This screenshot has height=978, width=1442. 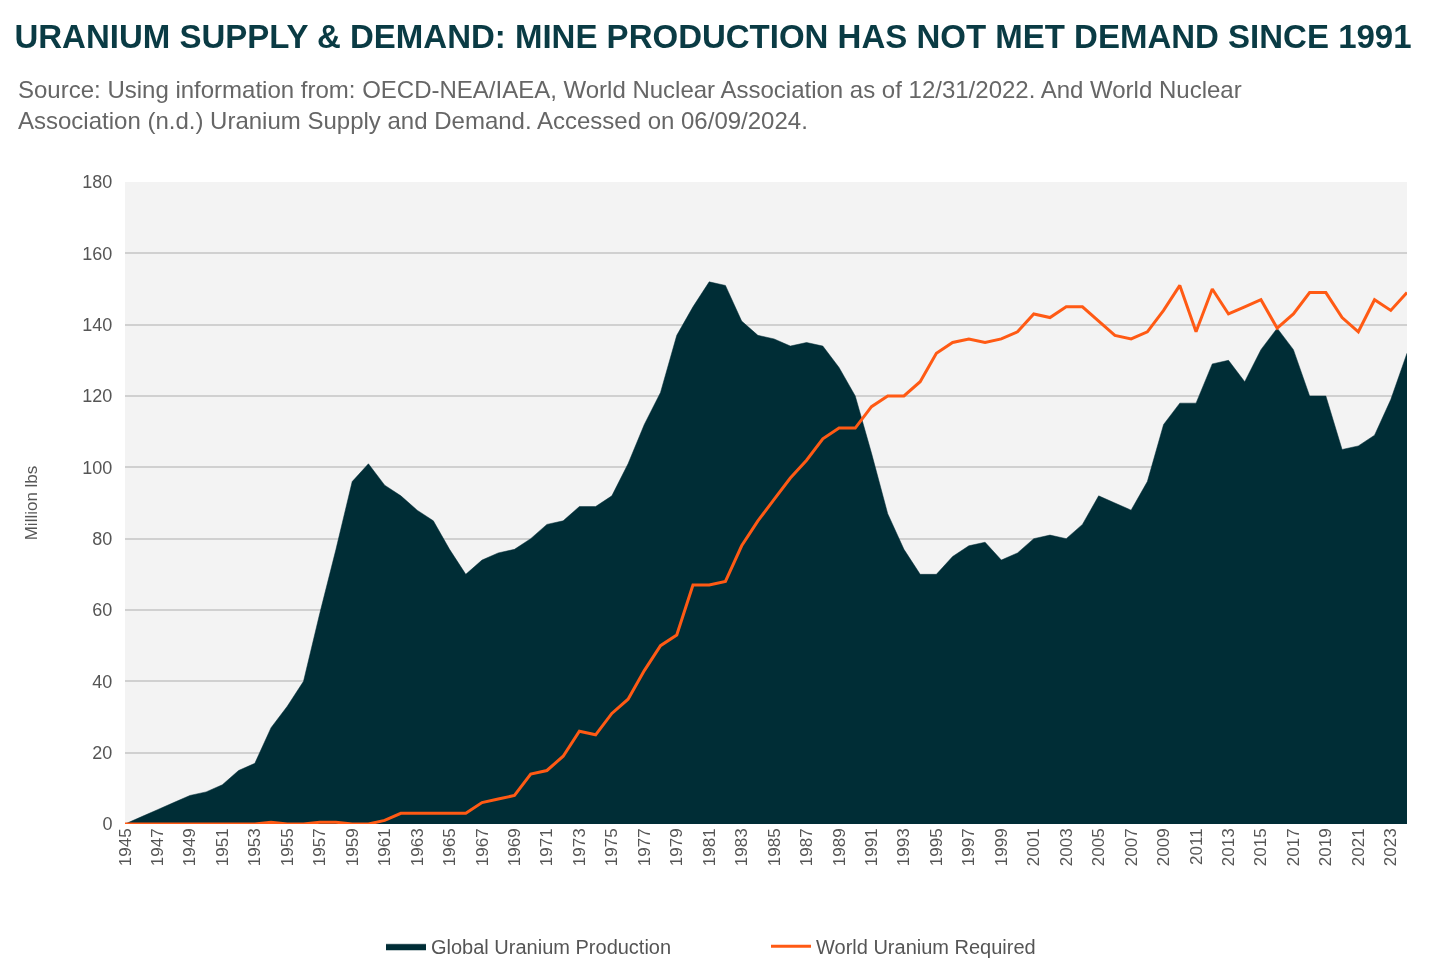 What do you see at coordinates (1196, 846) in the screenshot?
I see `x-tick-label: 2011` at bounding box center [1196, 846].